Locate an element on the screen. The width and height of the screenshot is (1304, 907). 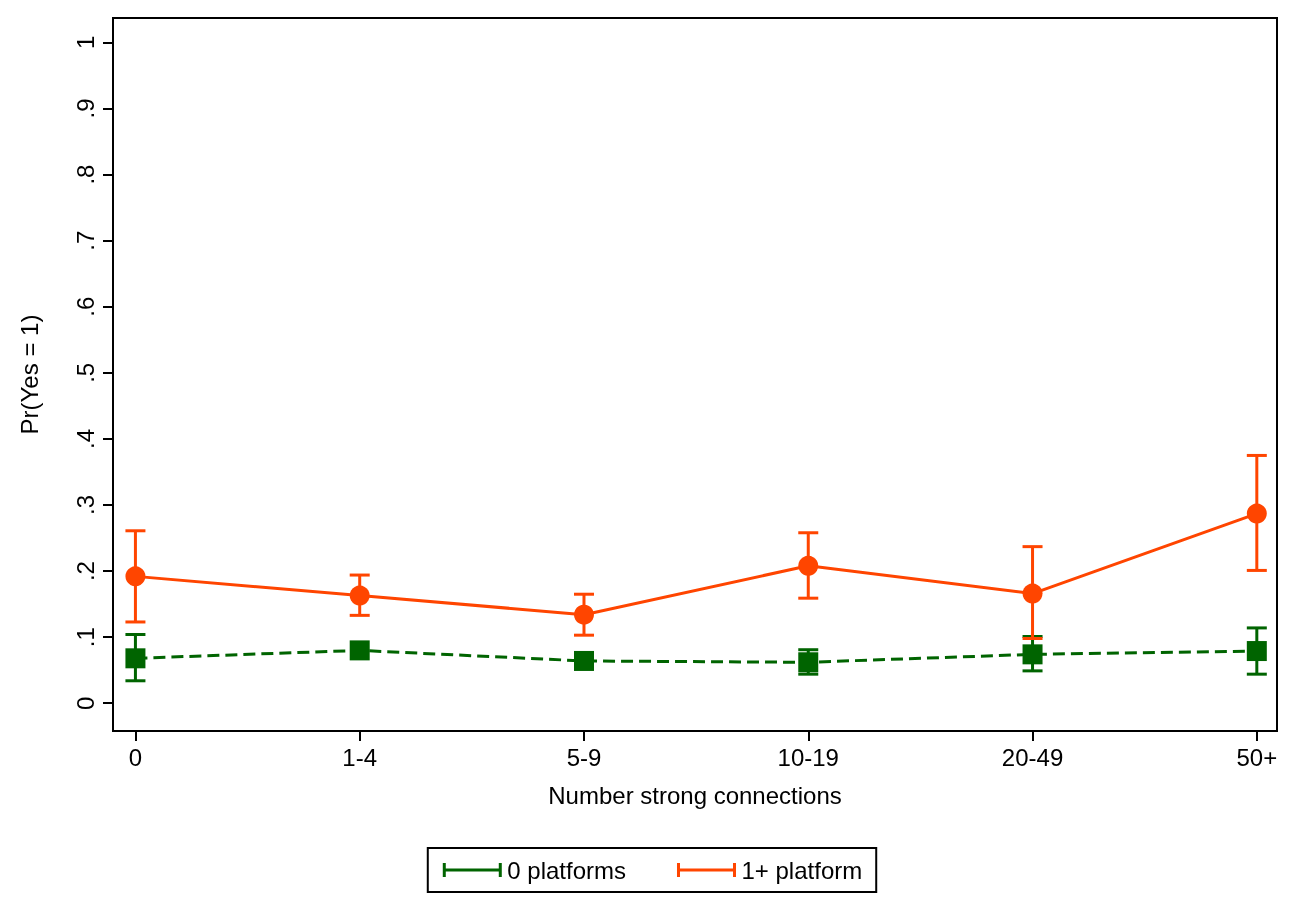
y-tick-label: .3 is located at coordinates (85, 505).